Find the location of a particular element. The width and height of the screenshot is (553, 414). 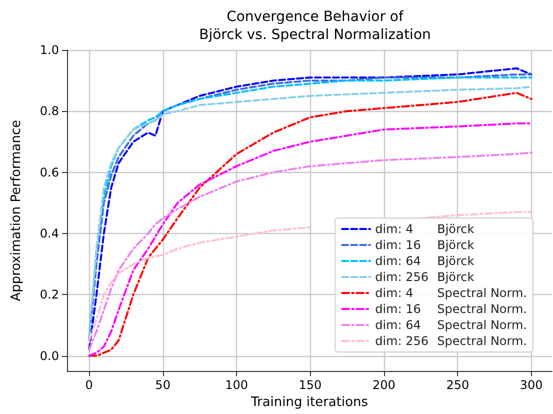

y-tick-label: 1.0 is located at coordinates (49, 50).